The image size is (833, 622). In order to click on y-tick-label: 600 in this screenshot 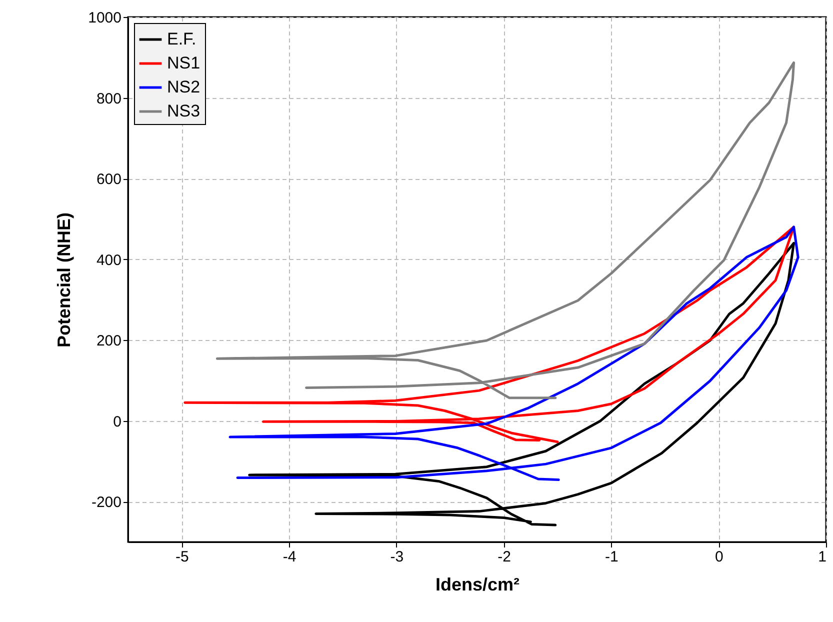, I will do `click(109, 179)`.